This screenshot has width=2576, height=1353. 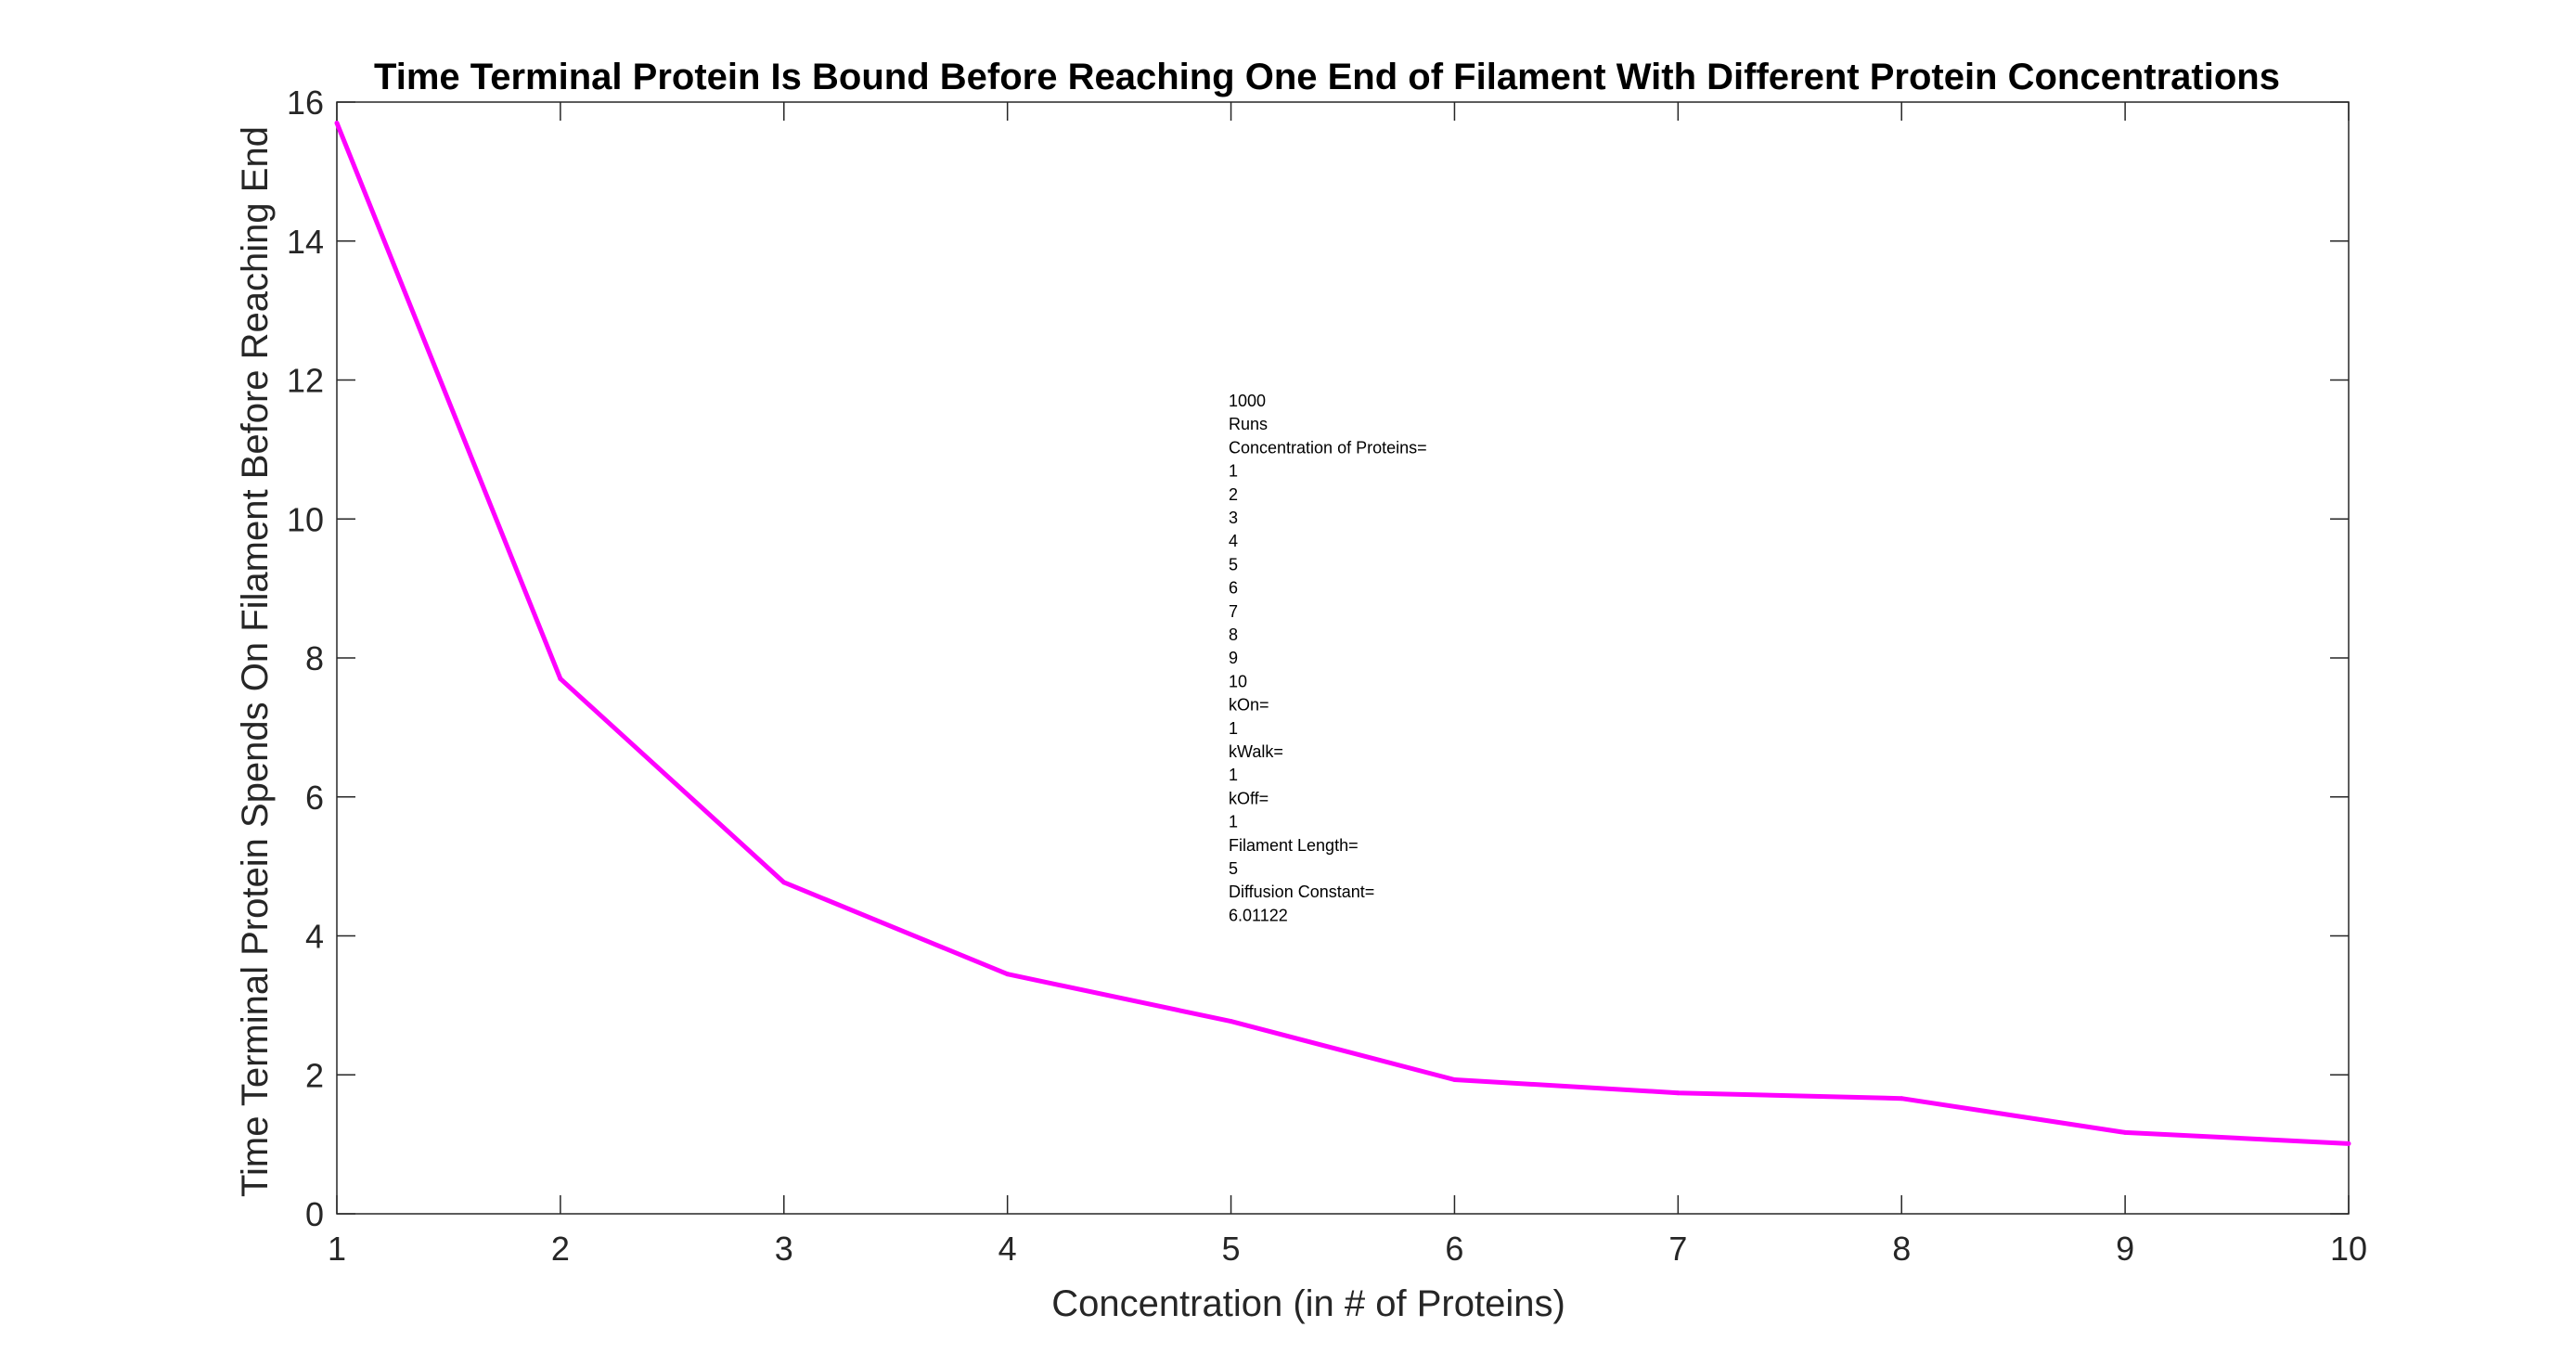 I want to click on y-tick-label: 12, so click(x=305, y=381).